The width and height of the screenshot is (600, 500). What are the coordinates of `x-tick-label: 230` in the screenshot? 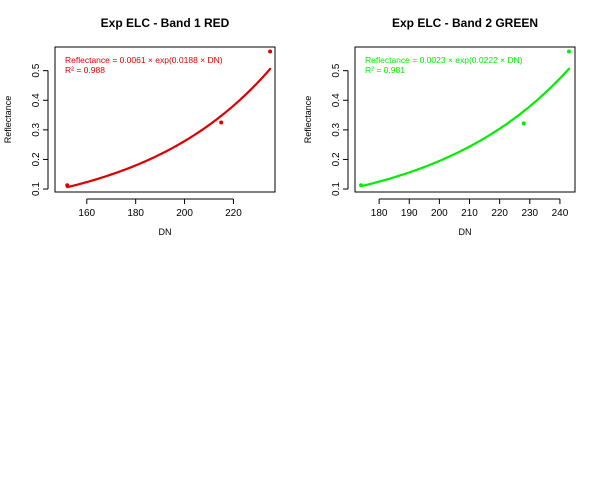 It's located at (529, 213).